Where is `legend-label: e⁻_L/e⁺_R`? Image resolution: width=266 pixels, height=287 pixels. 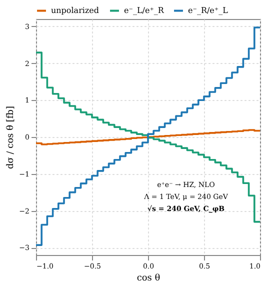
legend-label: e⁻_L/e⁺_R is located at coordinates (144, 10).